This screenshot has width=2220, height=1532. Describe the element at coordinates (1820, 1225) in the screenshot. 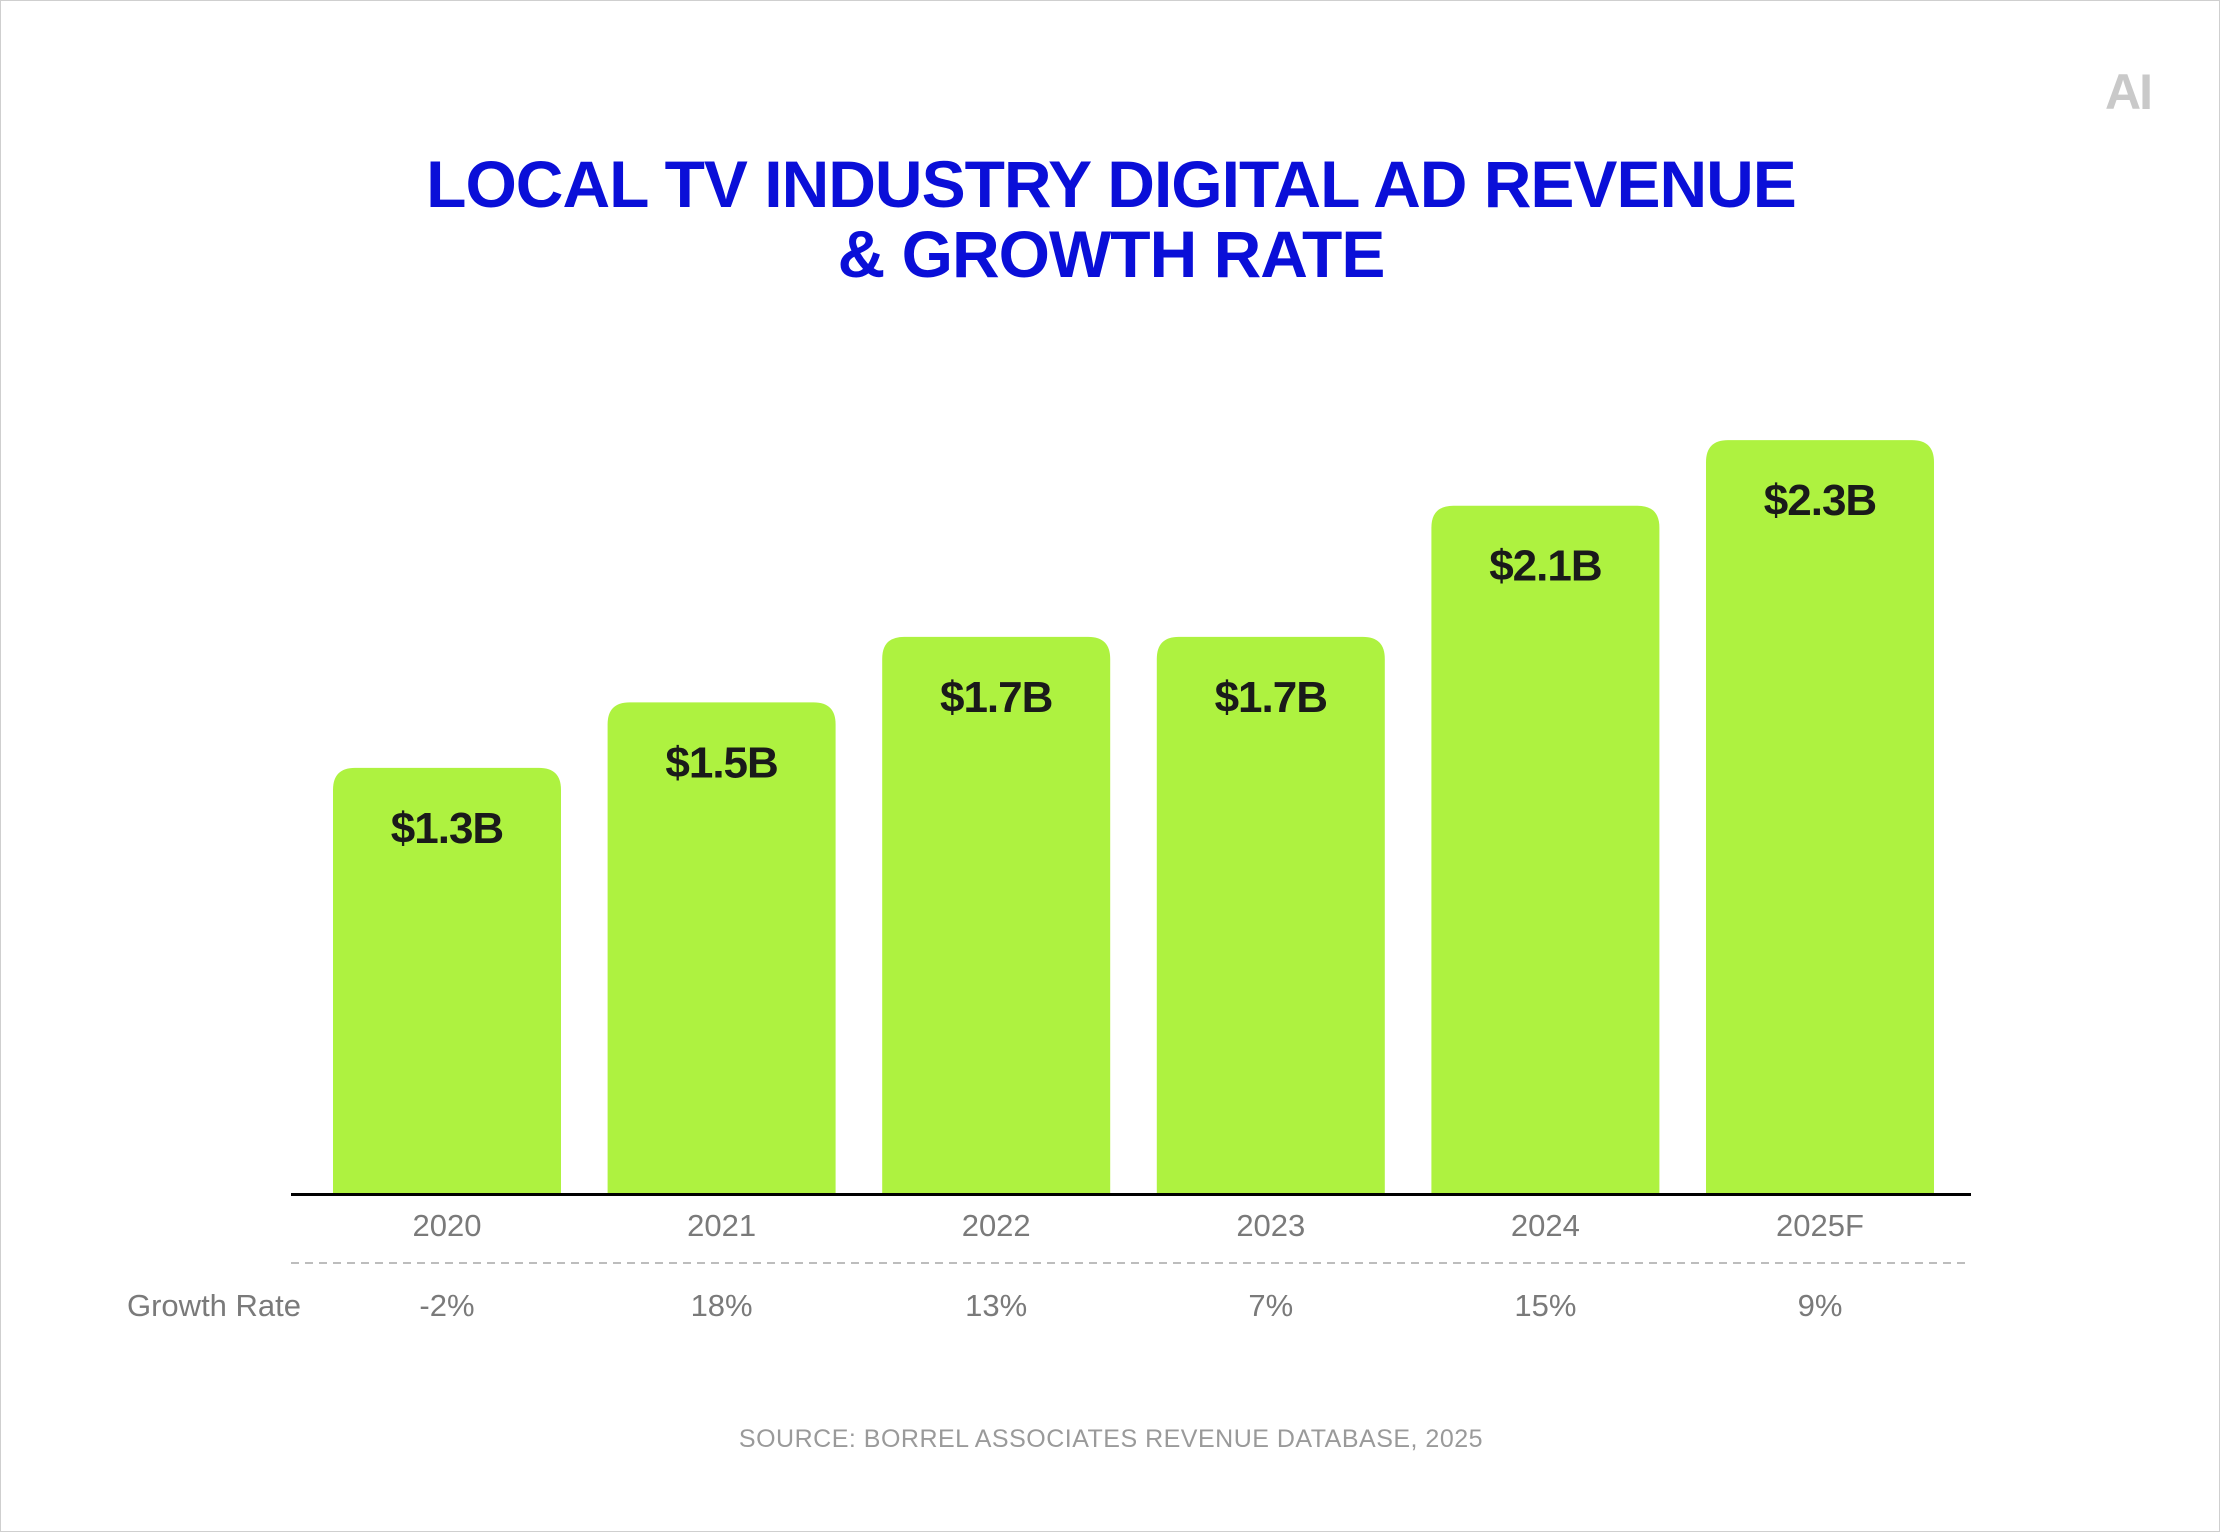

I see `x-tick-label-2025F: 2025F` at that location.